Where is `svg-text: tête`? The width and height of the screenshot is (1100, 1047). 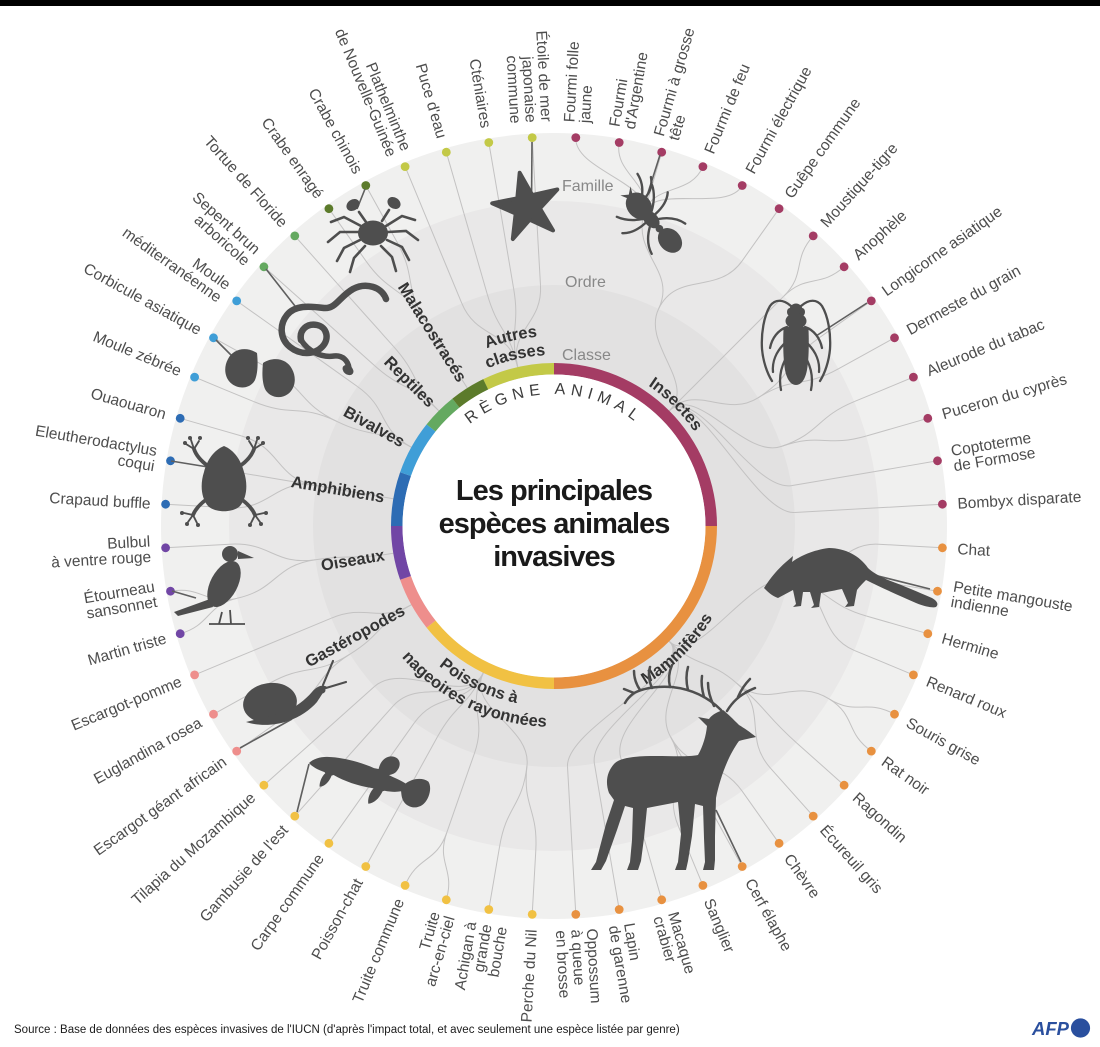 svg-text: tête is located at coordinates (678, 128).